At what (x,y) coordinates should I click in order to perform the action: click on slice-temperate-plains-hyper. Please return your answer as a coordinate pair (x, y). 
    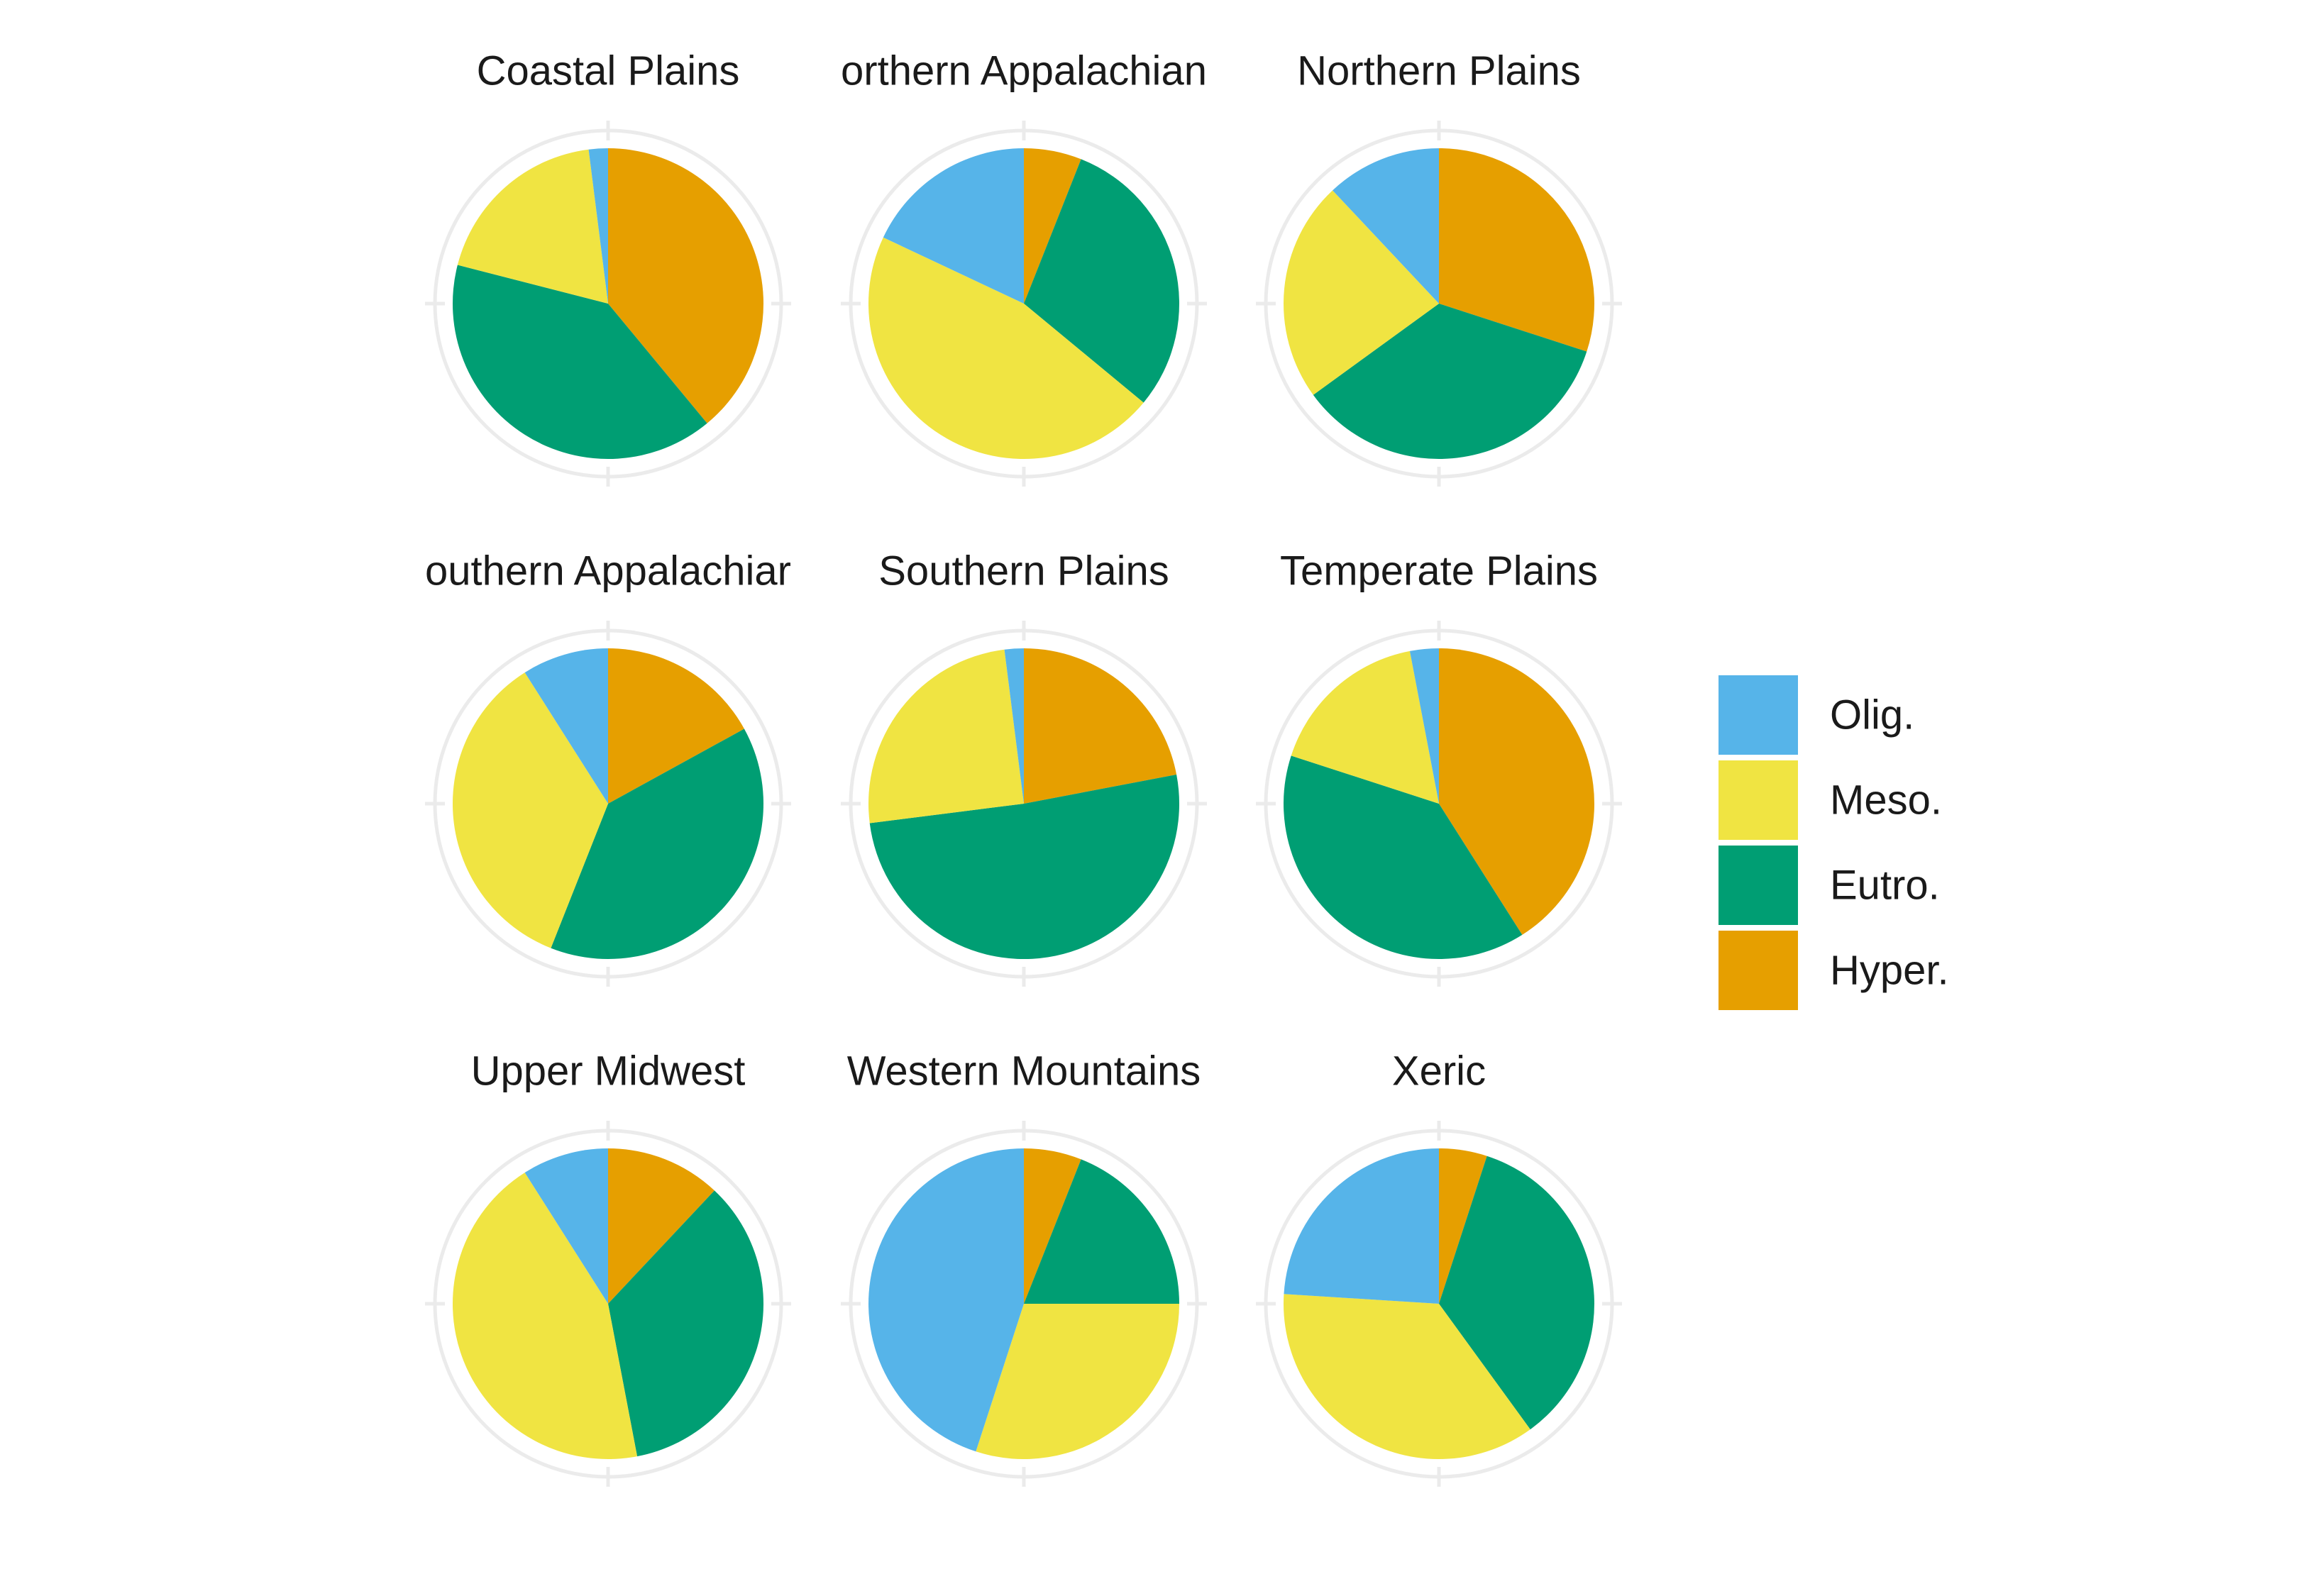
    Looking at the image, I should click on (1517, 792).